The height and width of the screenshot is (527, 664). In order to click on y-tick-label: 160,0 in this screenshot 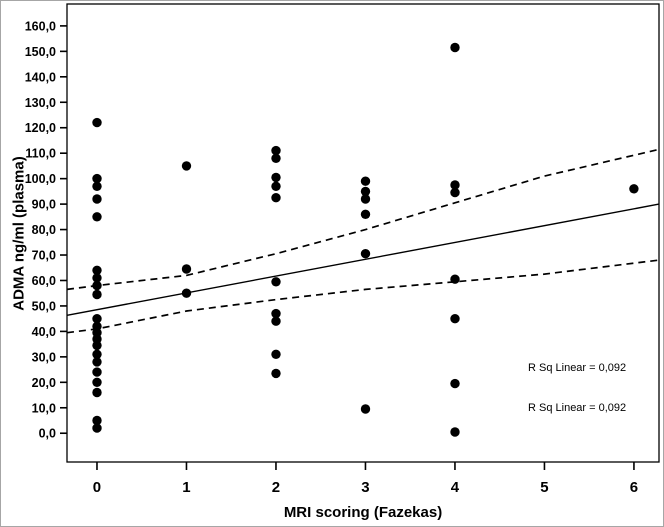, I will do `click(40, 26)`.